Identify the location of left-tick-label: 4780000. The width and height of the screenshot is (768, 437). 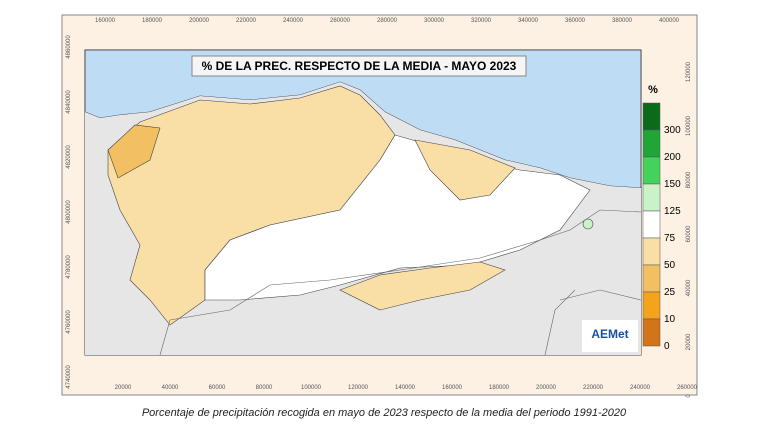
(69, 267).